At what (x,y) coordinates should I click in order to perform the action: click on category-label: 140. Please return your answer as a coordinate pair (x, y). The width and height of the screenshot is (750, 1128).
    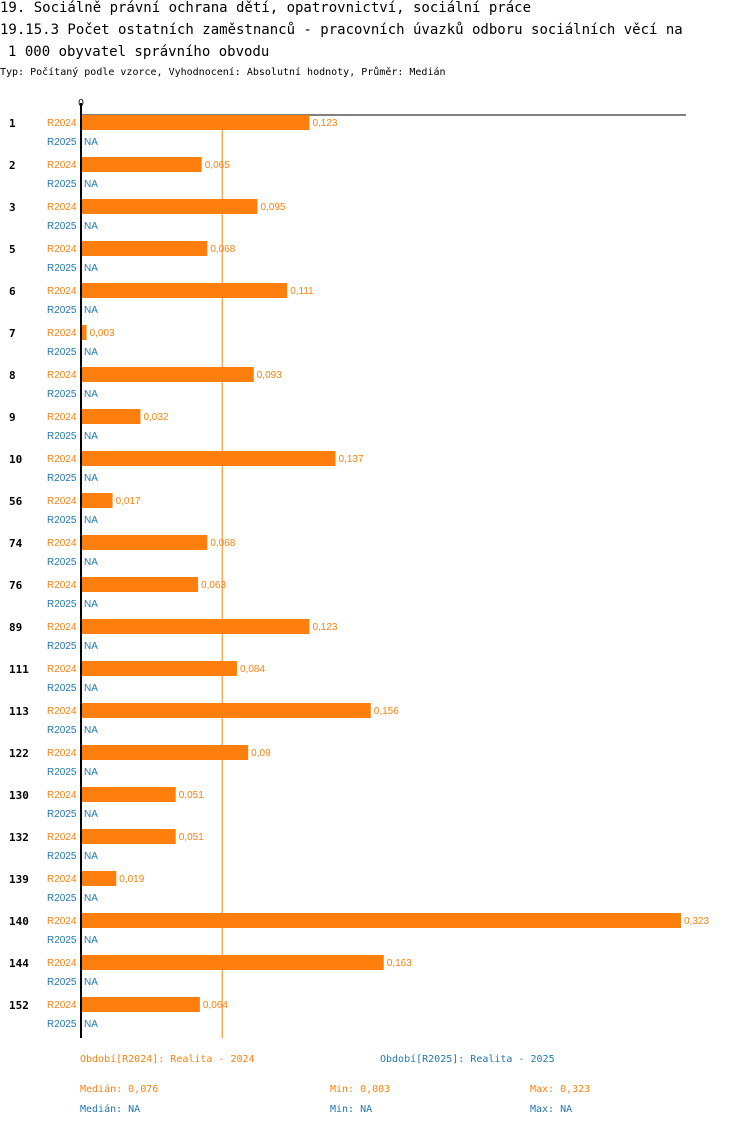
    Looking at the image, I should click on (19, 921).